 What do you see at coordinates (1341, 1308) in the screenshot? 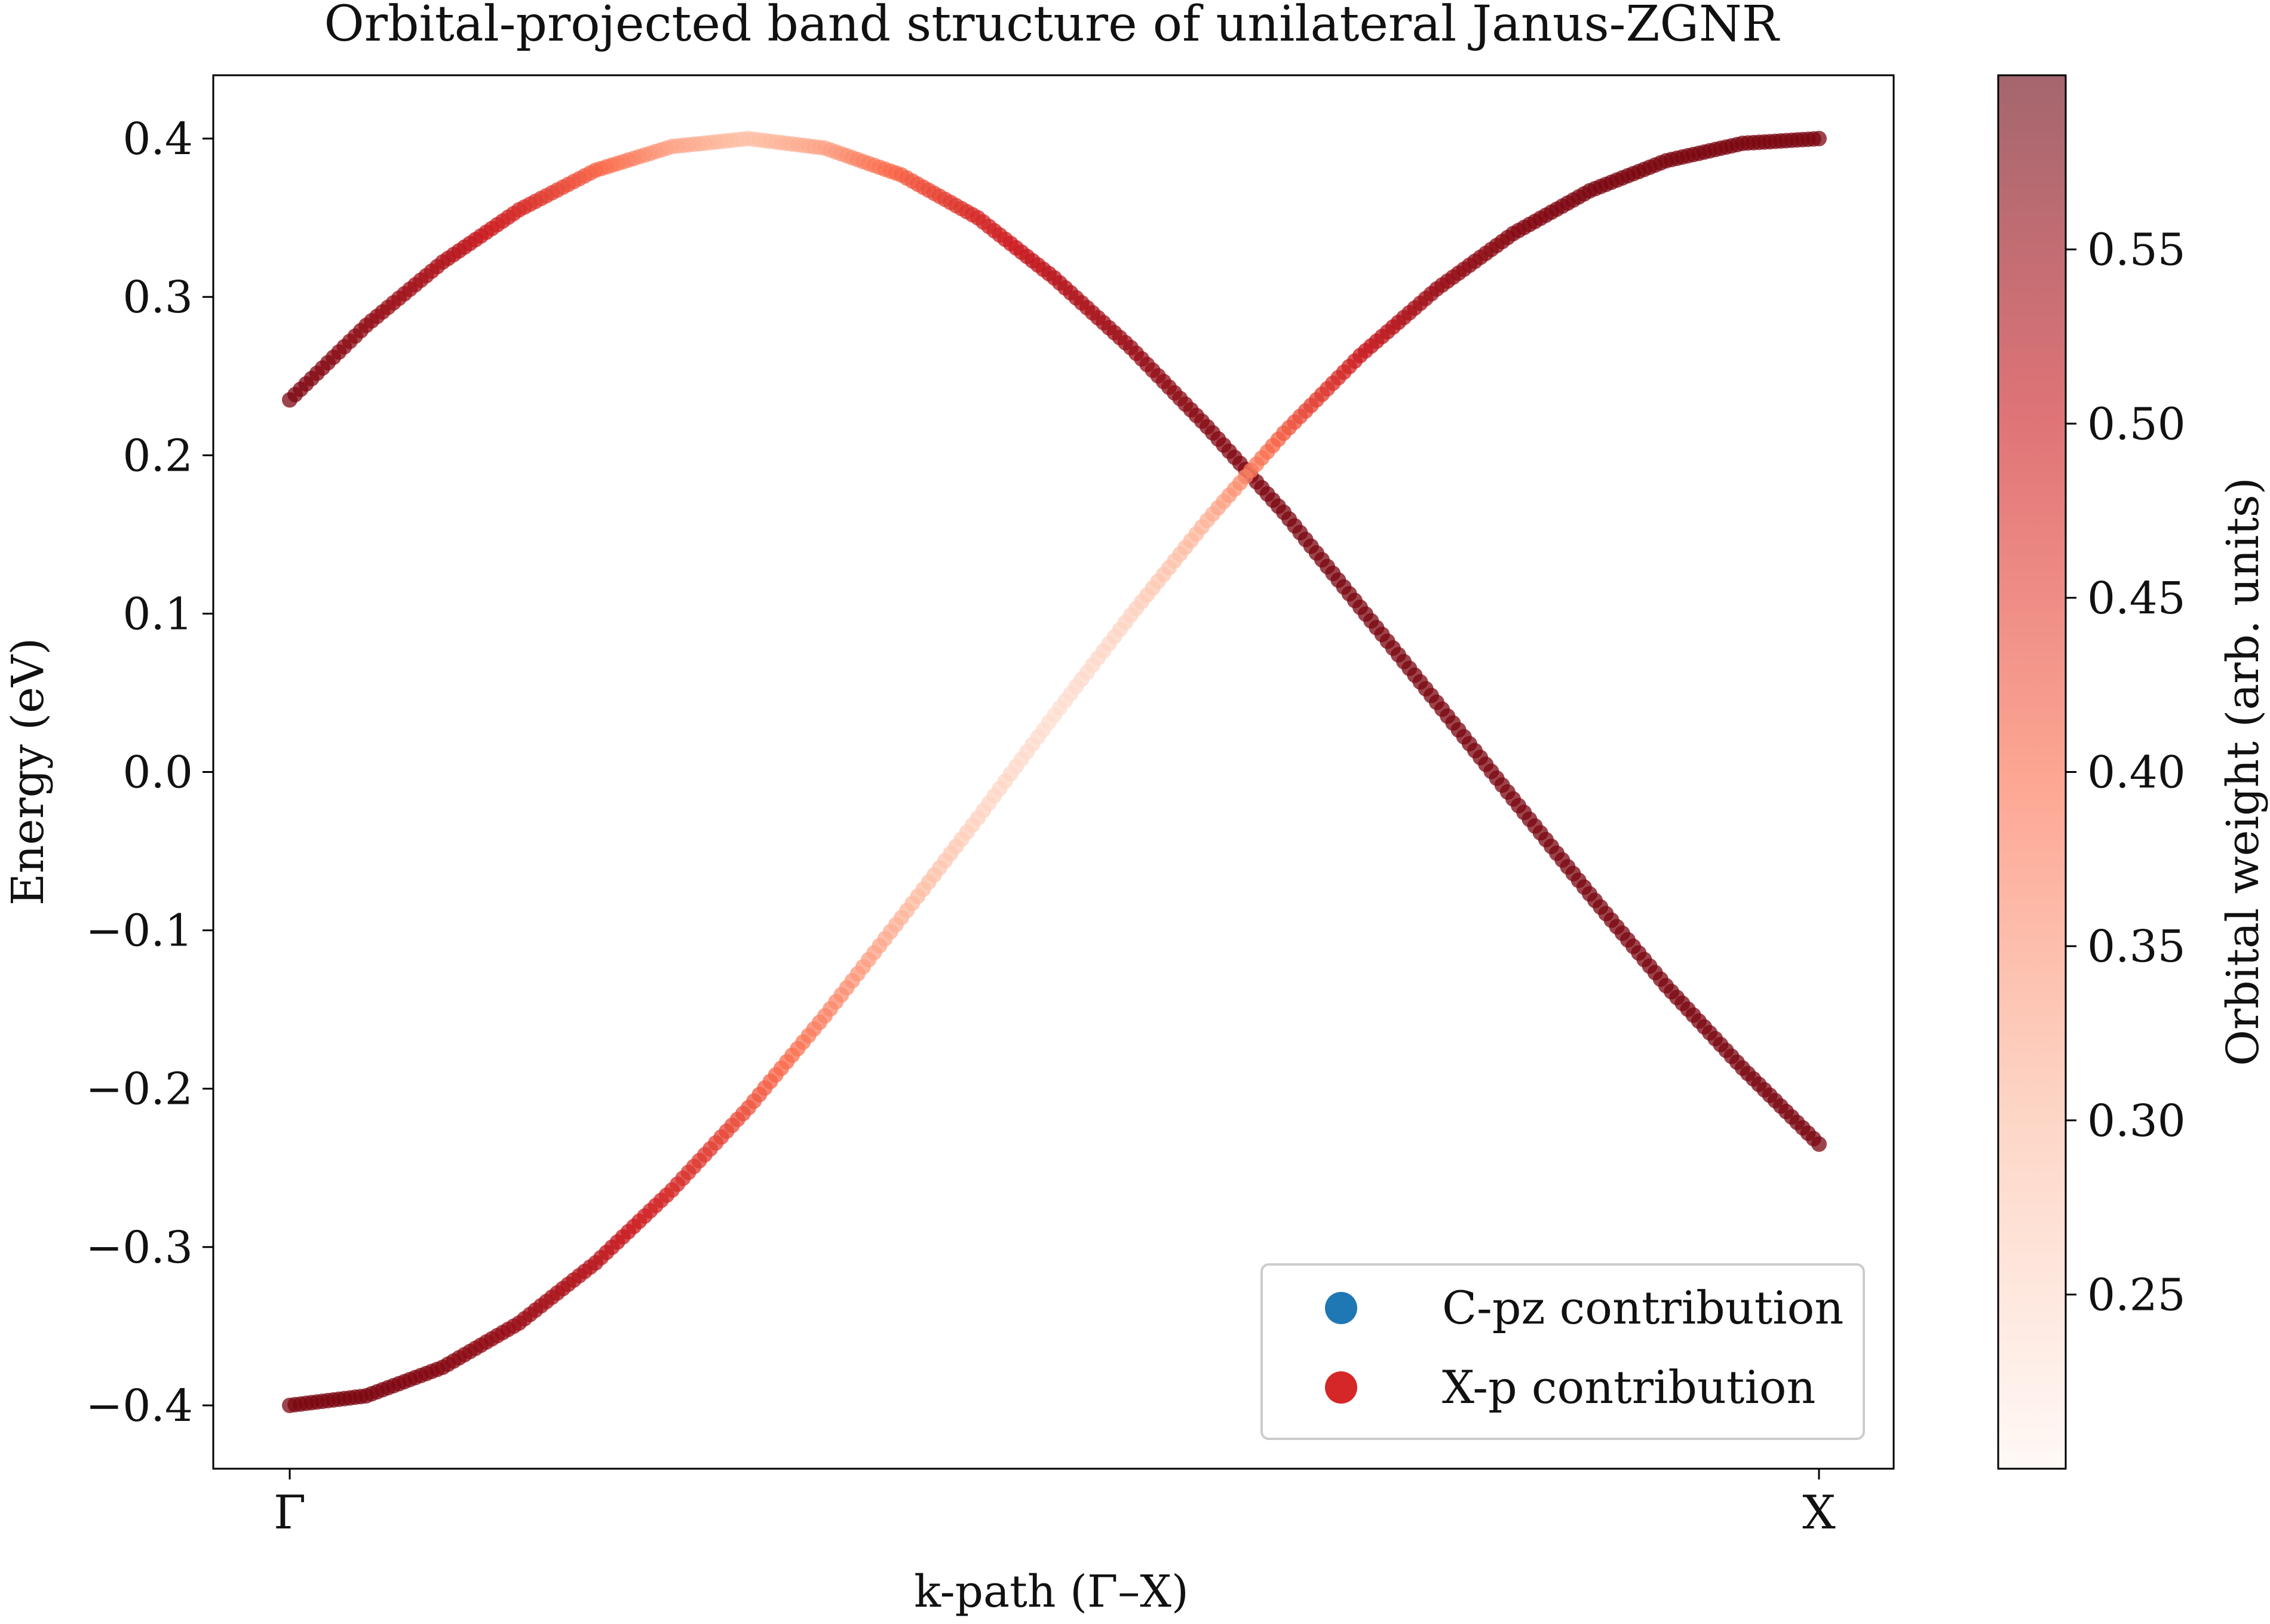
I see `legend-marker-c-pz` at bounding box center [1341, 1308].